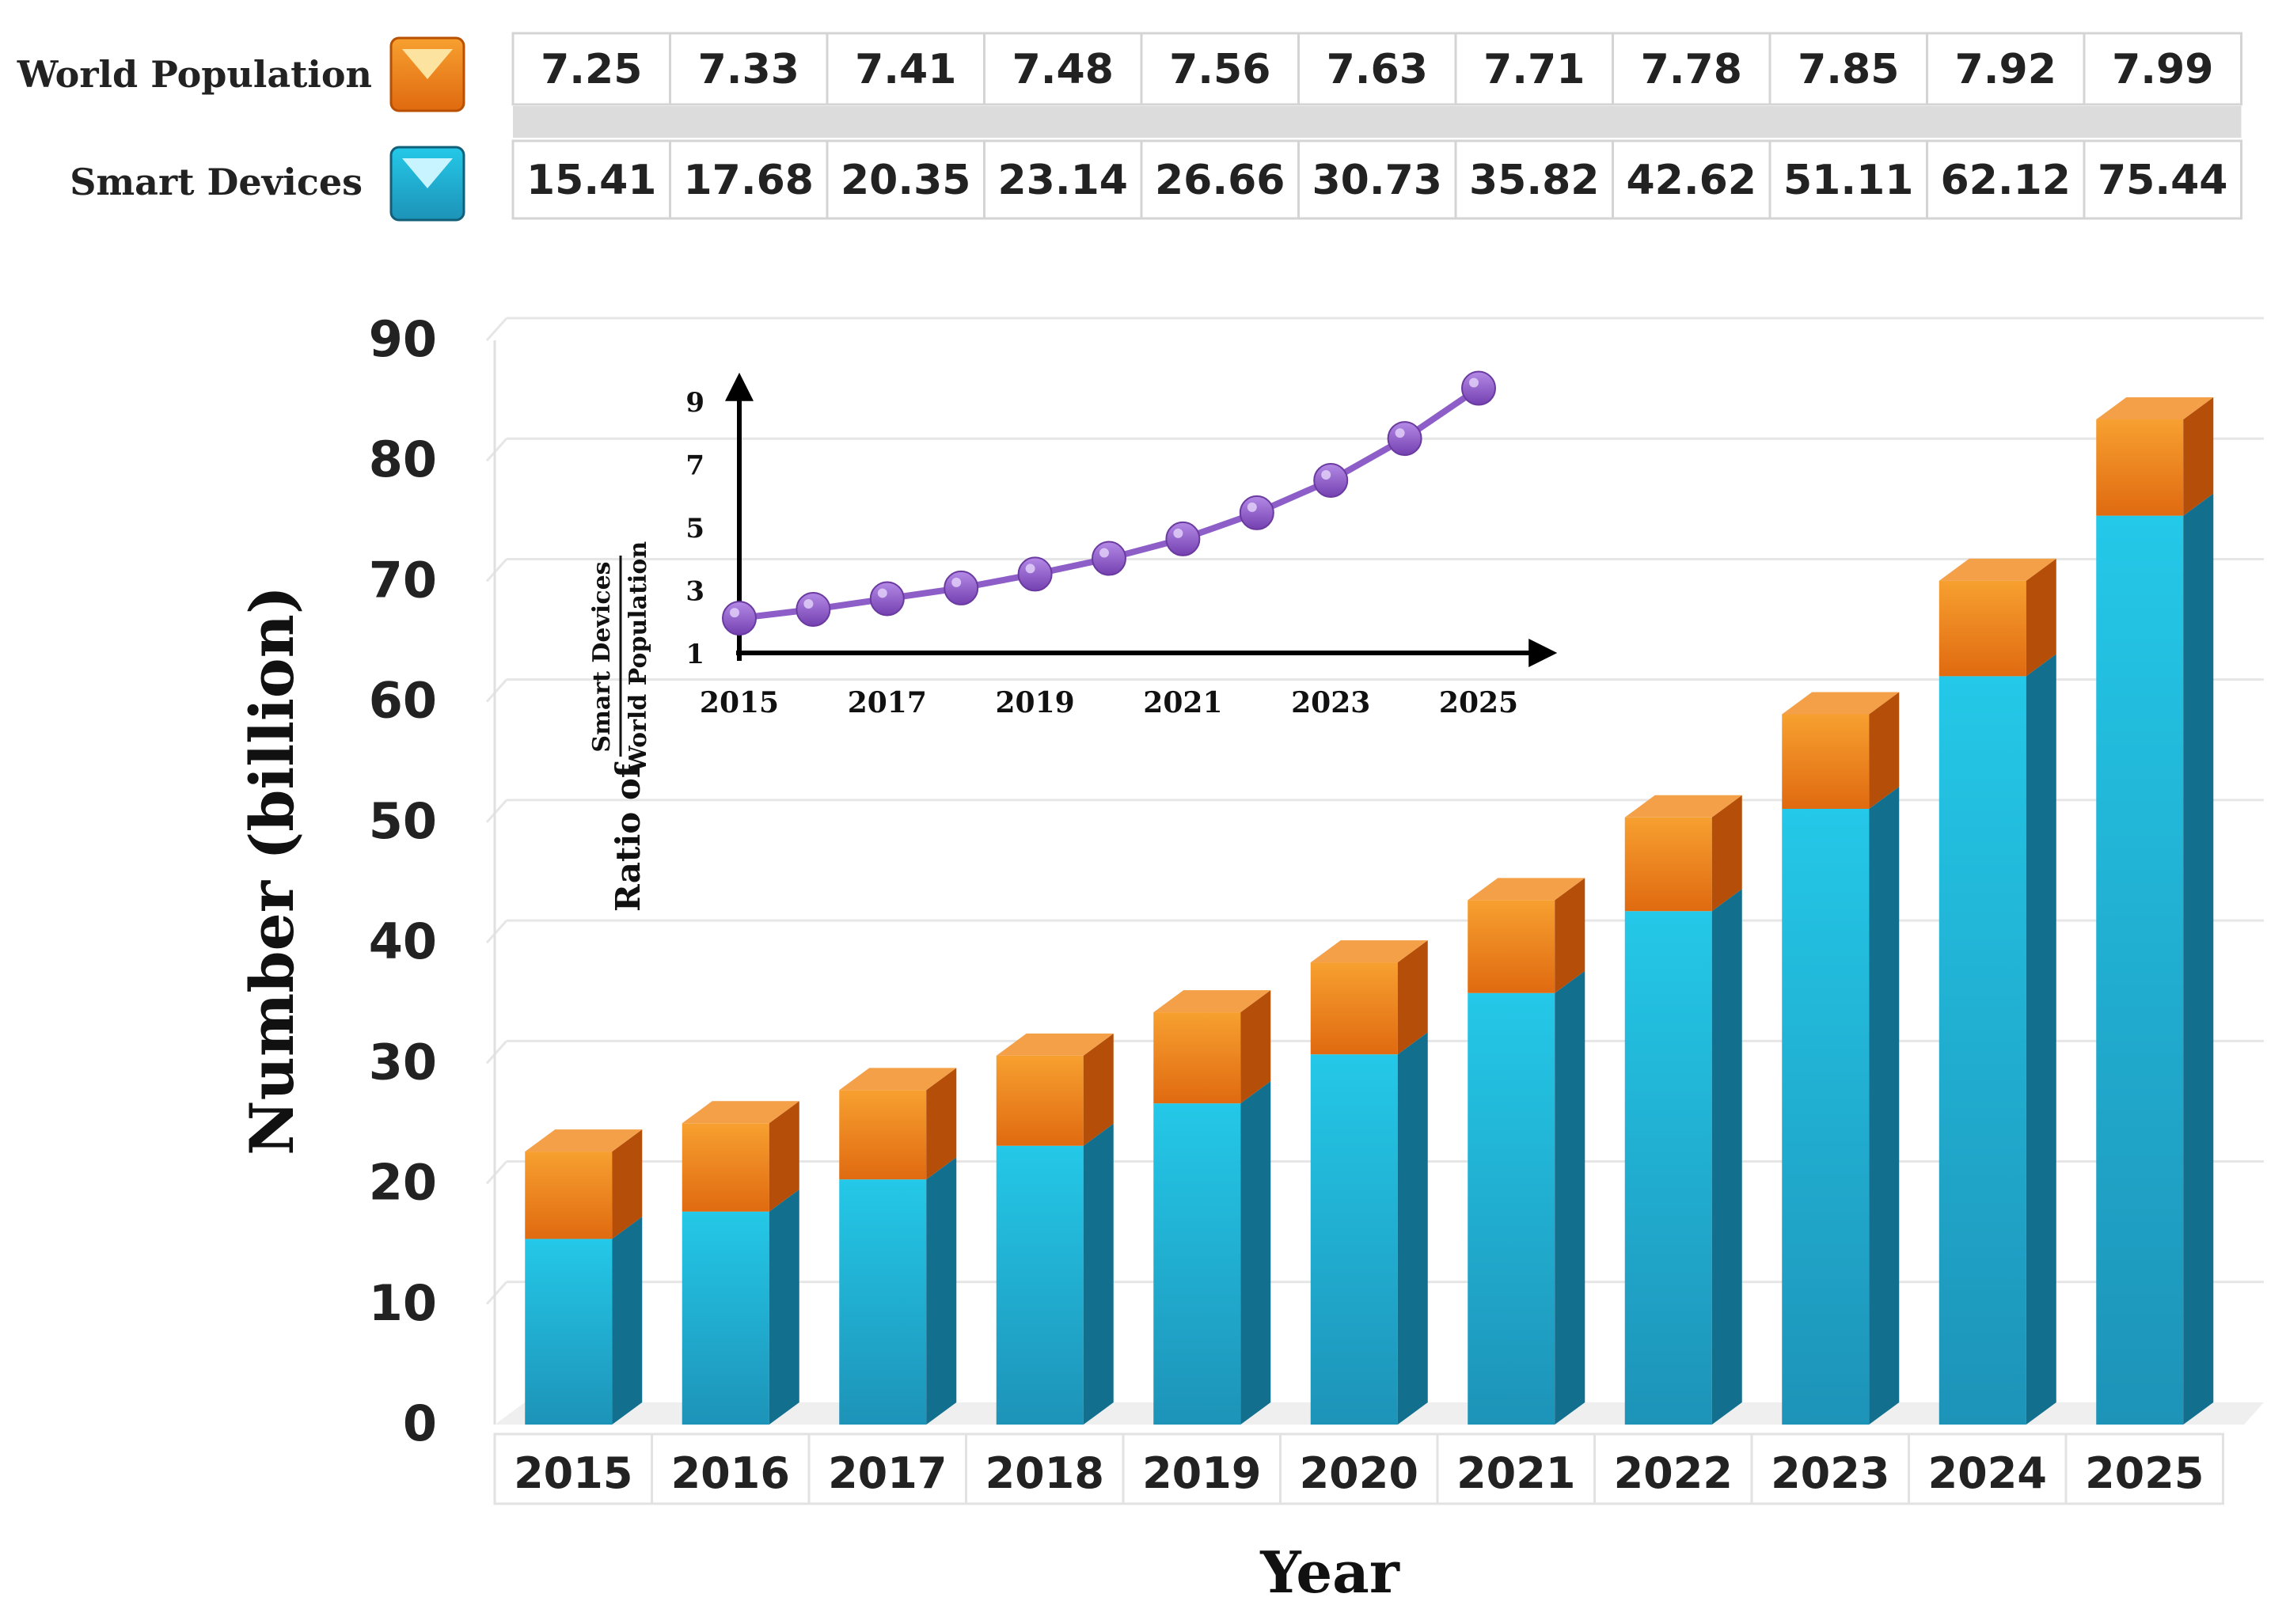 The image size is (2286, 1624). What do you see at coordinates (420, 1423) in the screenshot?
I see `y-tick-label: 0` at bounding box center [420, 1423].